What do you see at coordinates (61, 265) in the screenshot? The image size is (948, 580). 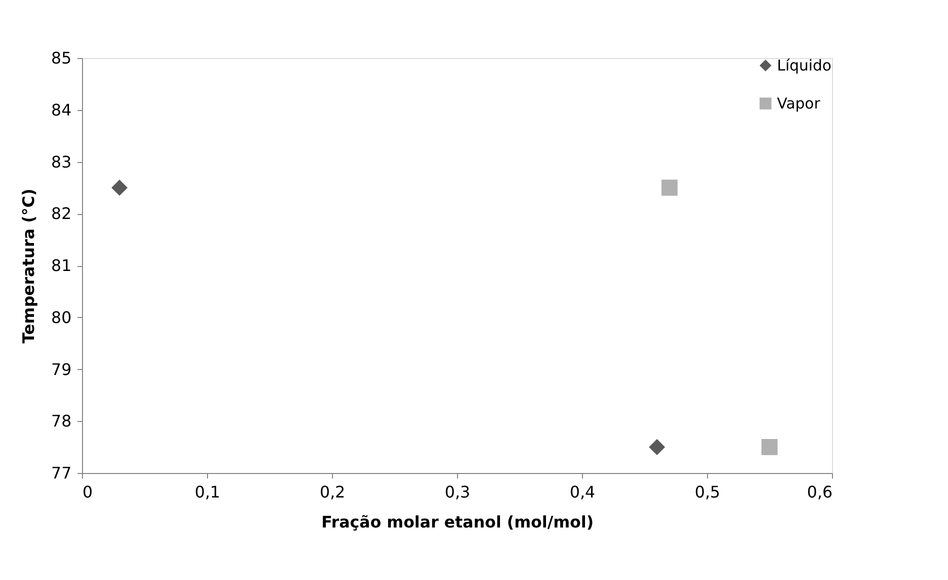 I see `y-tick-label: 81` at bounding box center [61, 265].